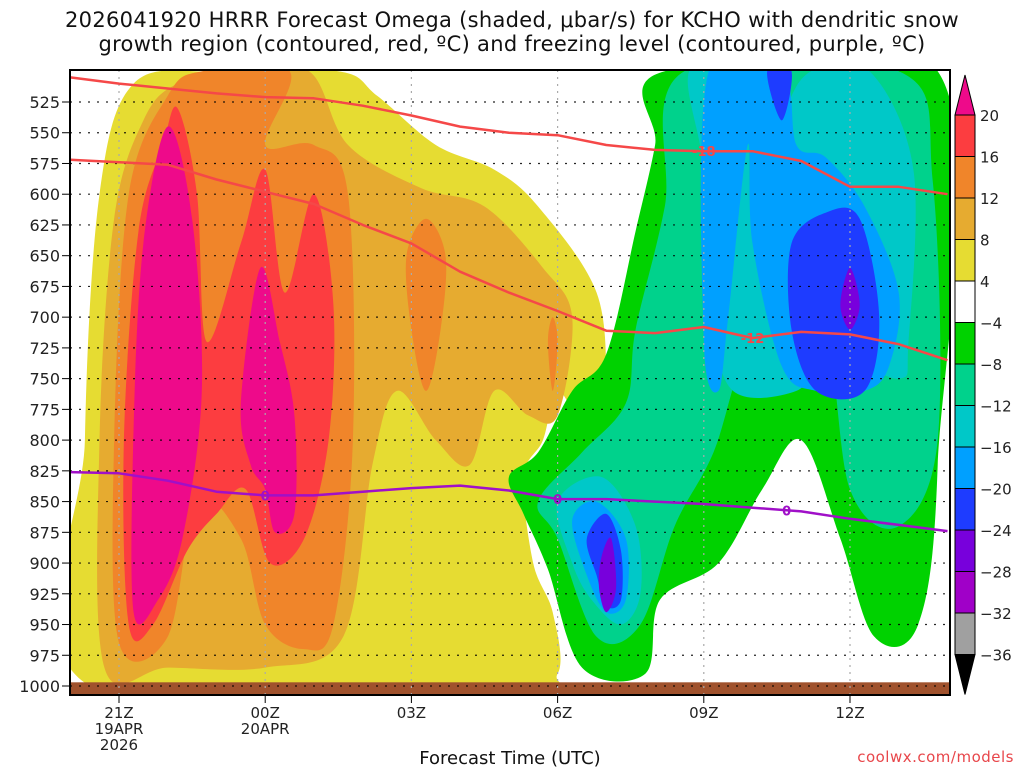 This screenshot has height=768, width=1024. What do you see at coordinates (119, 745) in the screenshot?
I see `x-tick-label: 2026` at bounding box center [119, 745].